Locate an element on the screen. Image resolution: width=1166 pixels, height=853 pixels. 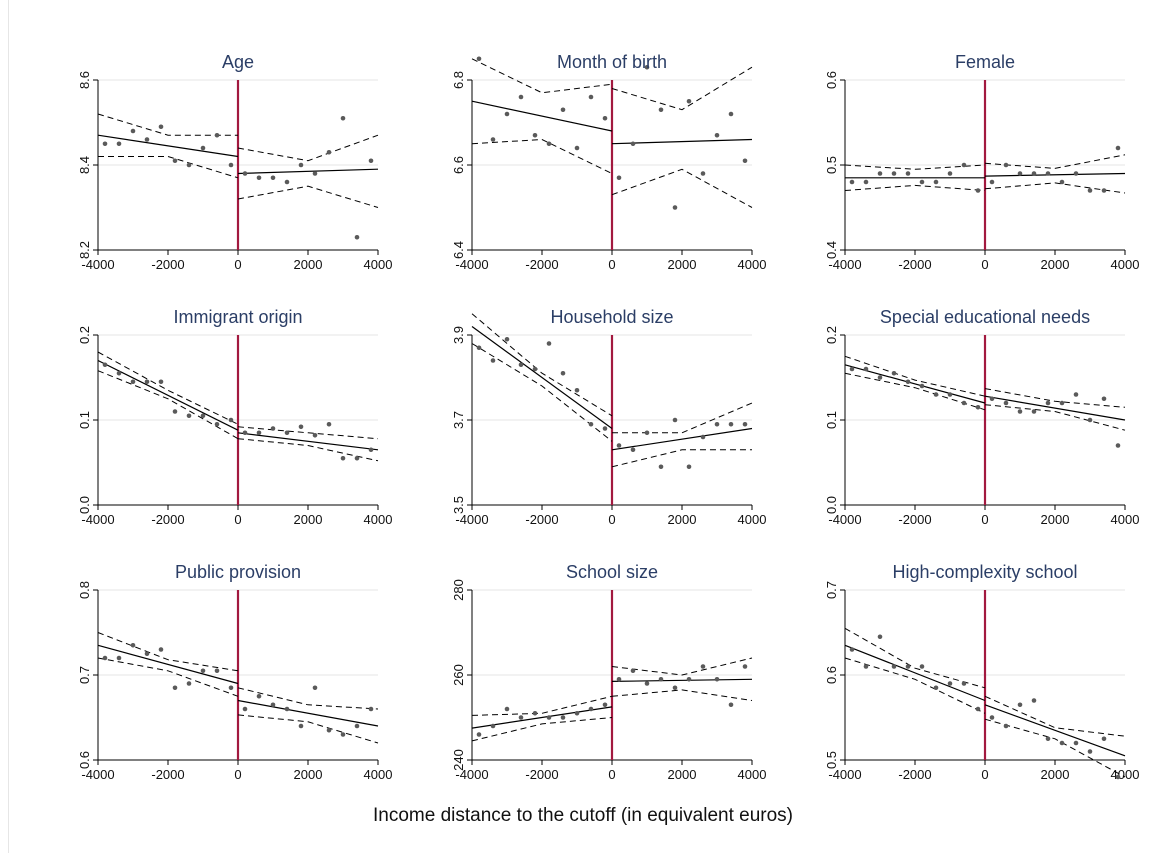
panel-title: Month of birth is located at coordinates (612, 62).